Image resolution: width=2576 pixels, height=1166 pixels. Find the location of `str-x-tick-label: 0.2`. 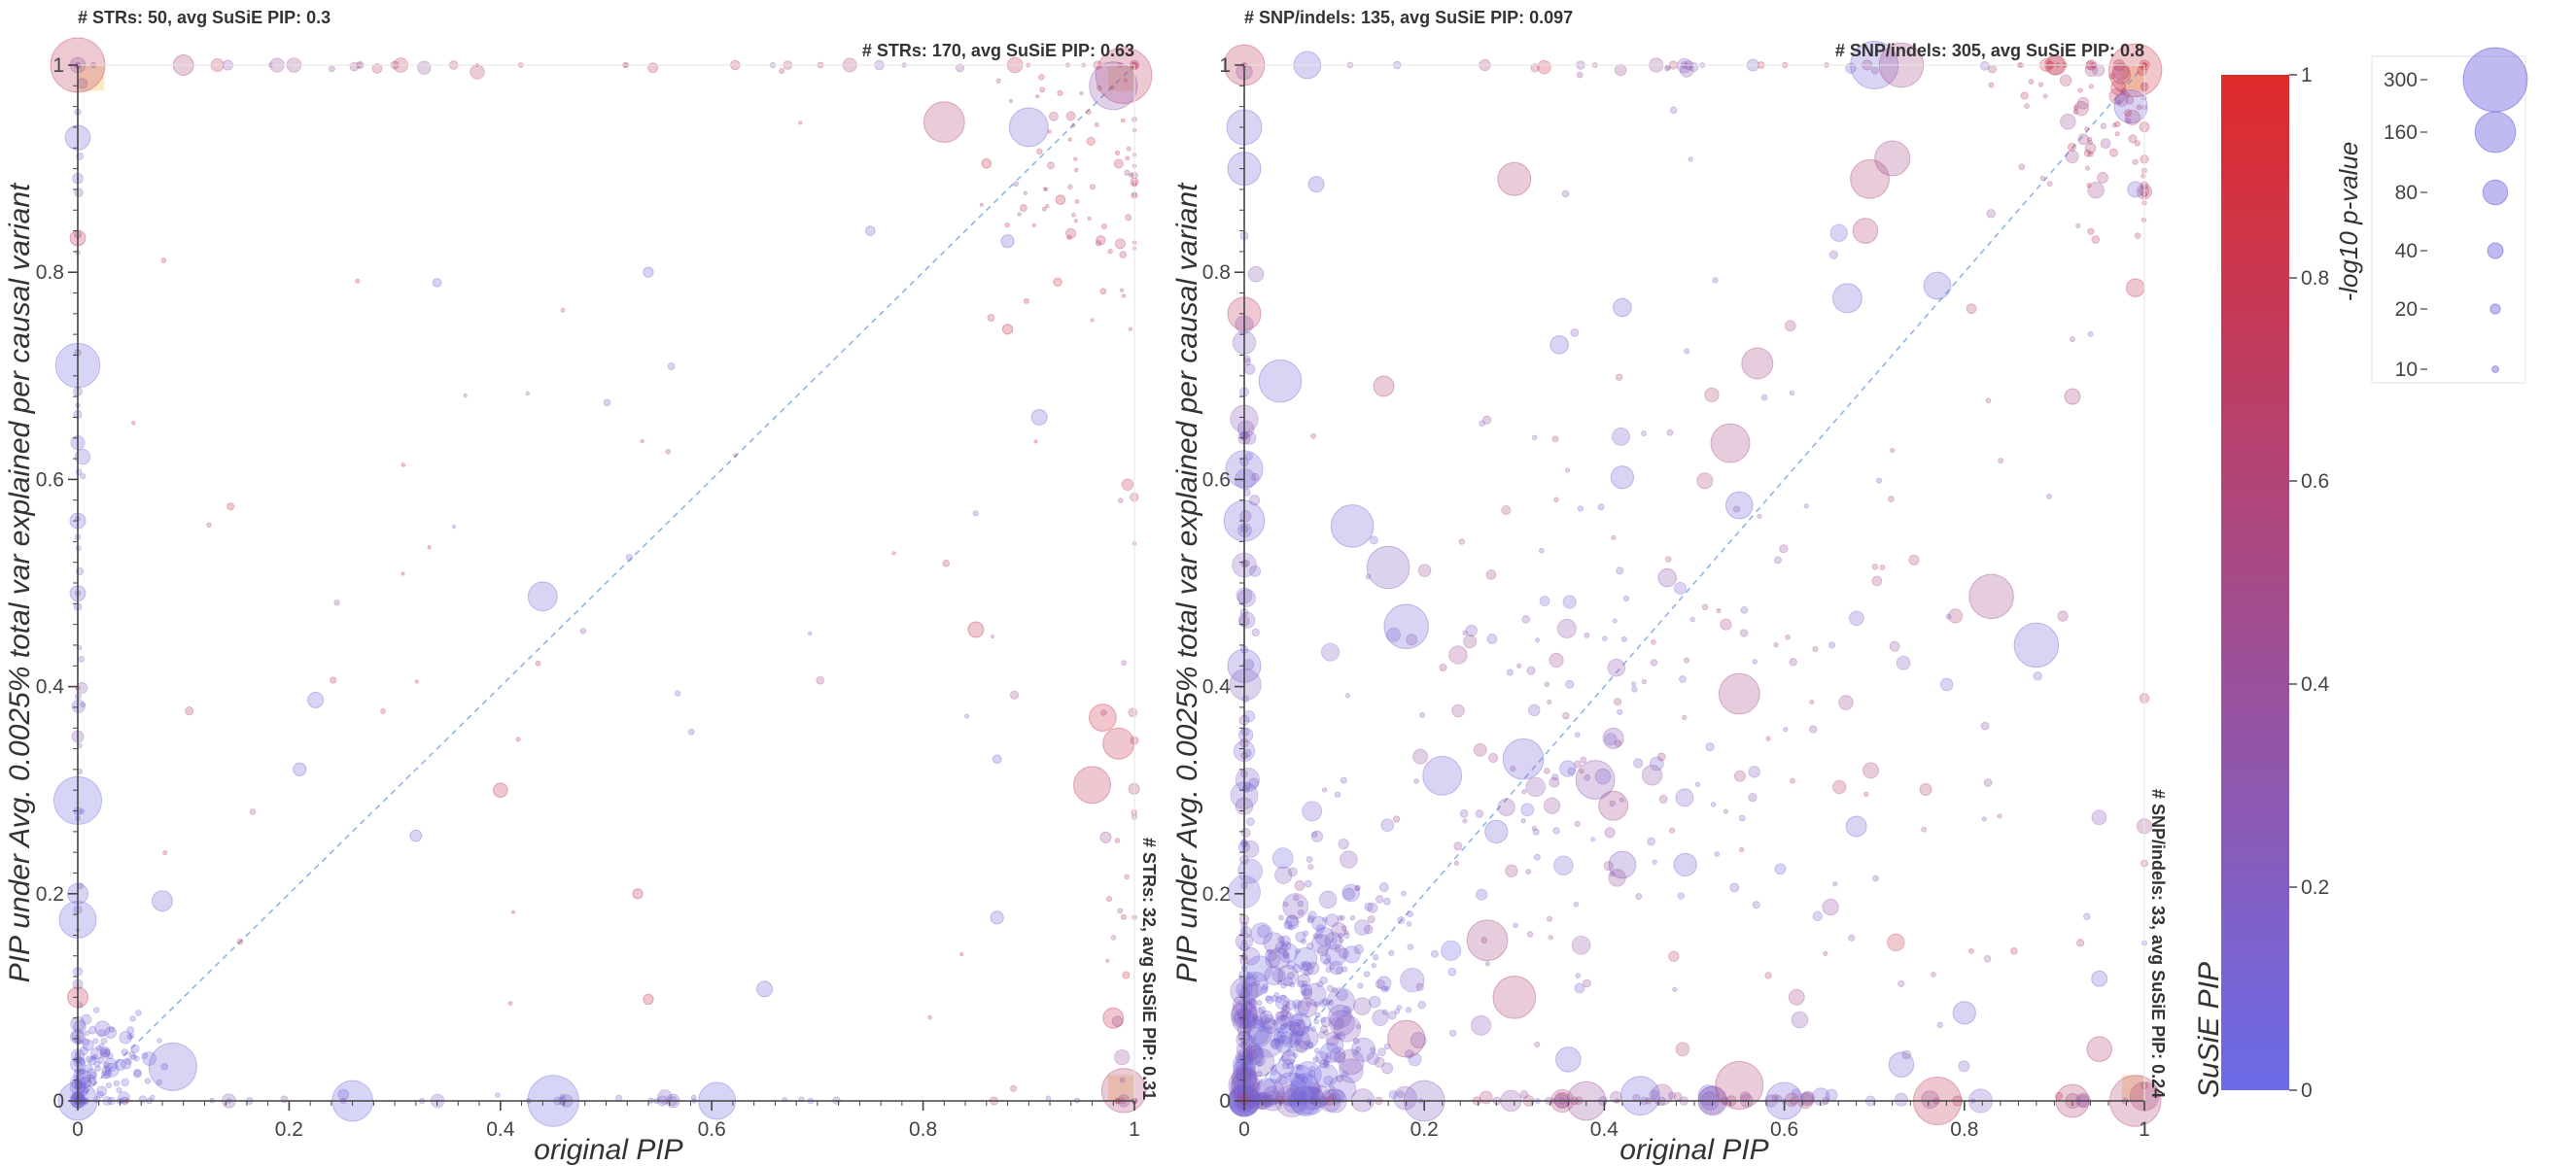

str-x-tick-label: 0.2 is located at coordinates (289, 1129).